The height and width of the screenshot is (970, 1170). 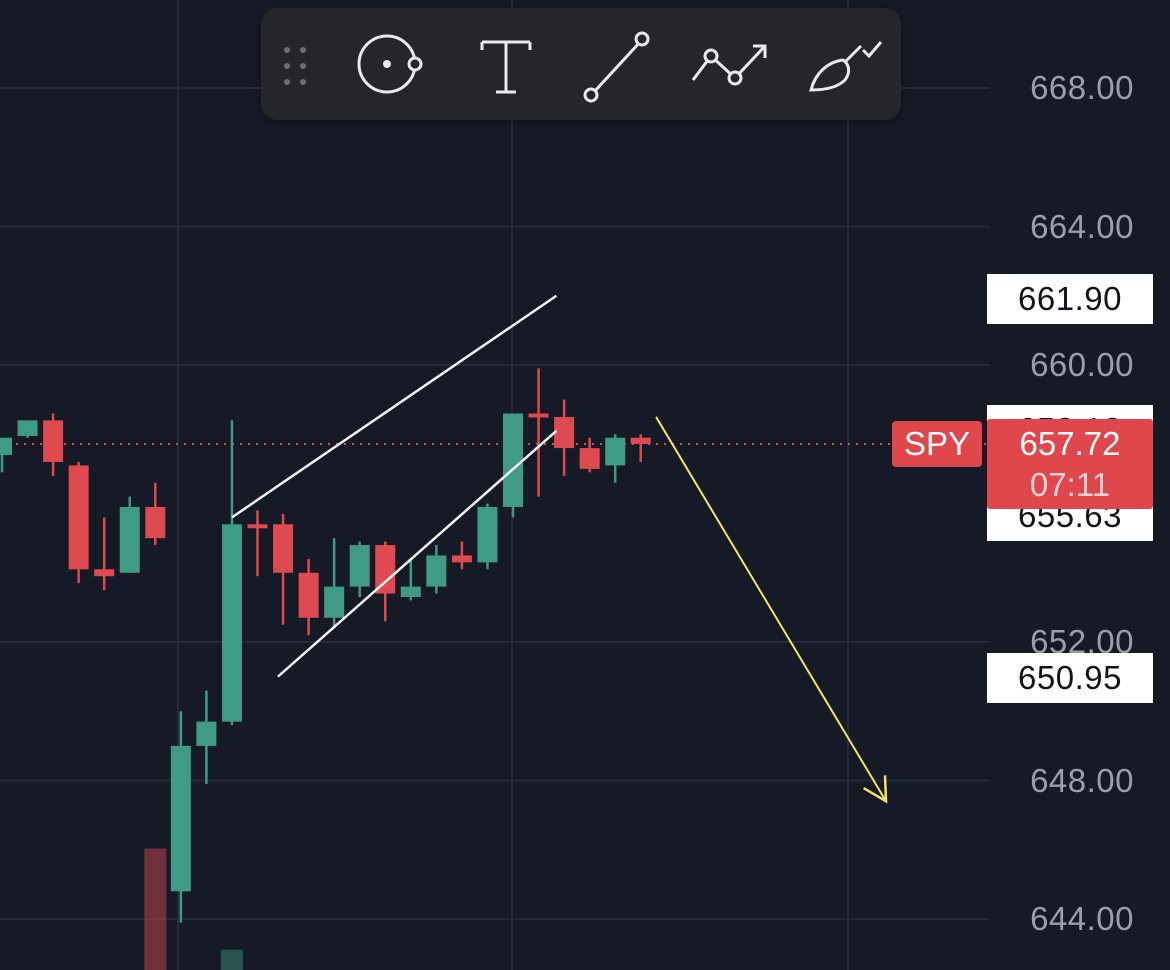 What do you see at coordinates (193, 909) in the screenshot?
I see `volume-bars` at bounding box center [193, 909].